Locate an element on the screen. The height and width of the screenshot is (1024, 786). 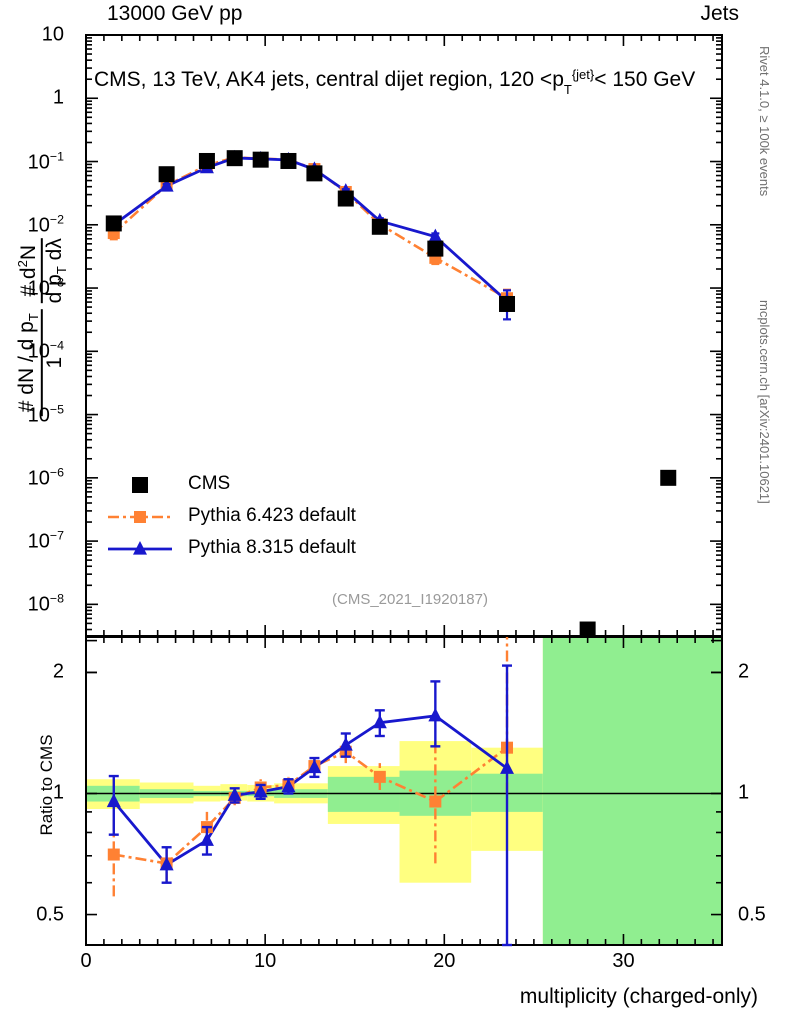
x-tick-label: 0 is located at coordinates (86, 961).